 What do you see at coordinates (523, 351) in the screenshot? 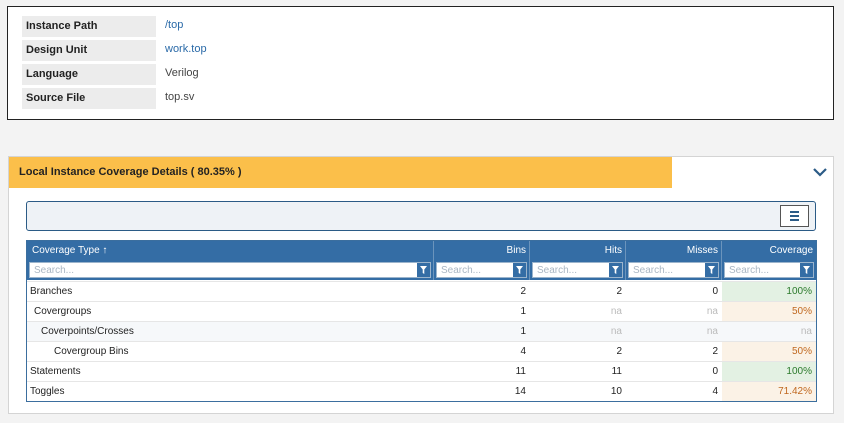
I see `bins-cell: 4` at bounding box center [523, 351].